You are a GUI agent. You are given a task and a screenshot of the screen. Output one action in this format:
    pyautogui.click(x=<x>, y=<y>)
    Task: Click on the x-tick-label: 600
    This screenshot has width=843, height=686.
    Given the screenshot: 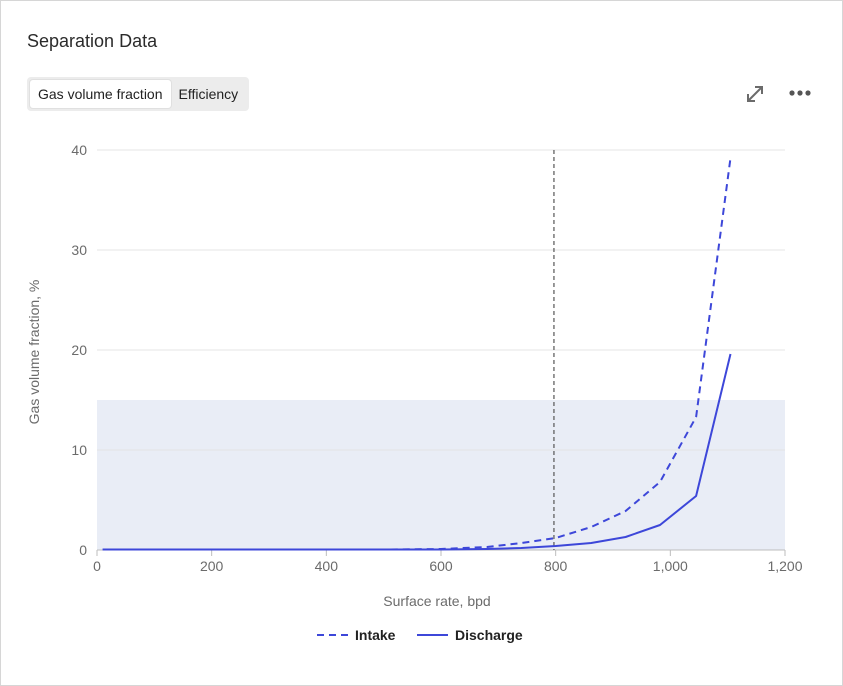 What is the action you would take?
    pyautogui.click(x=441, y=566)
    